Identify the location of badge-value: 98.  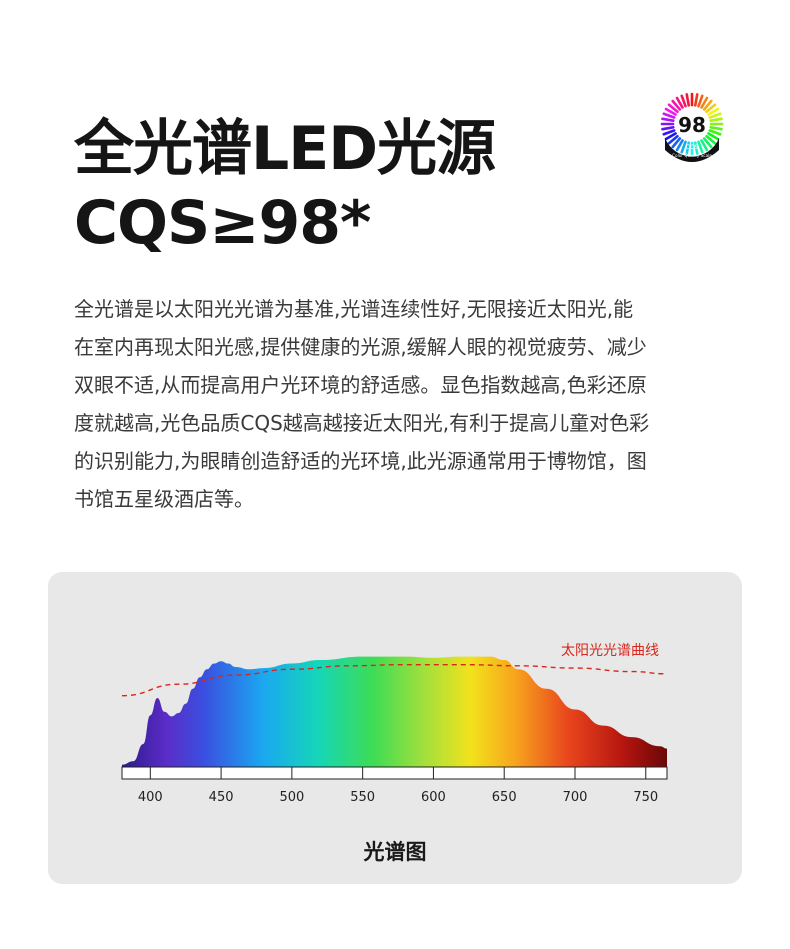
(692, 125).